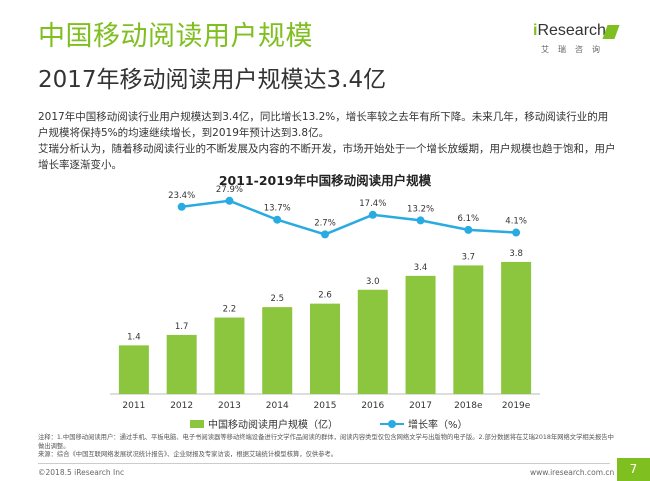  Describe the element at coordinates (468, 406) in the screenshot. I see `x-tick-label-2018e: 2018e` at that location.